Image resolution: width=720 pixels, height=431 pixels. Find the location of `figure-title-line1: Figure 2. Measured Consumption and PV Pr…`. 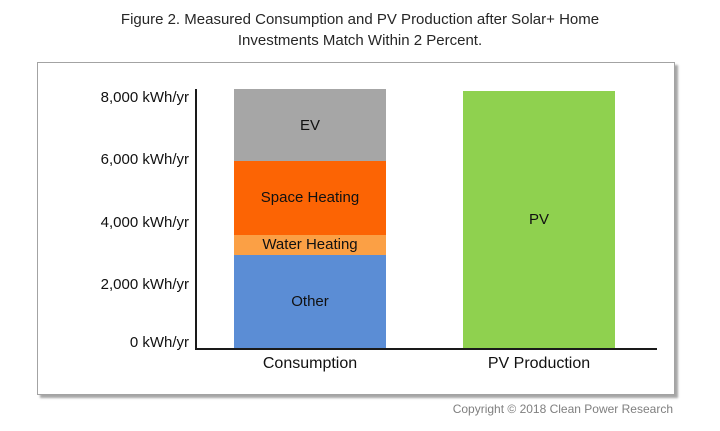

figure-title-line1: Figure 2. Measured Consumption and PV Pr… is located at coordinates (360, 19).